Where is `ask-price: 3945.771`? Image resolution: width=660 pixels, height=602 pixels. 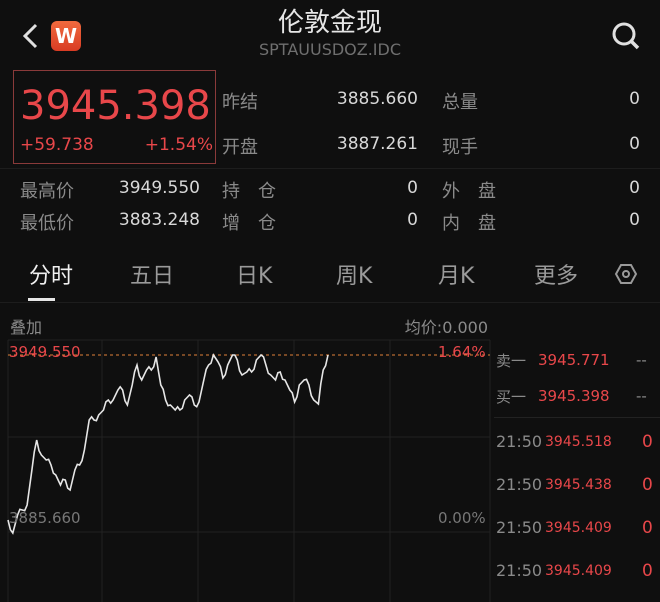 ask-price: 3945.771 is located at coordinates (574, 360).